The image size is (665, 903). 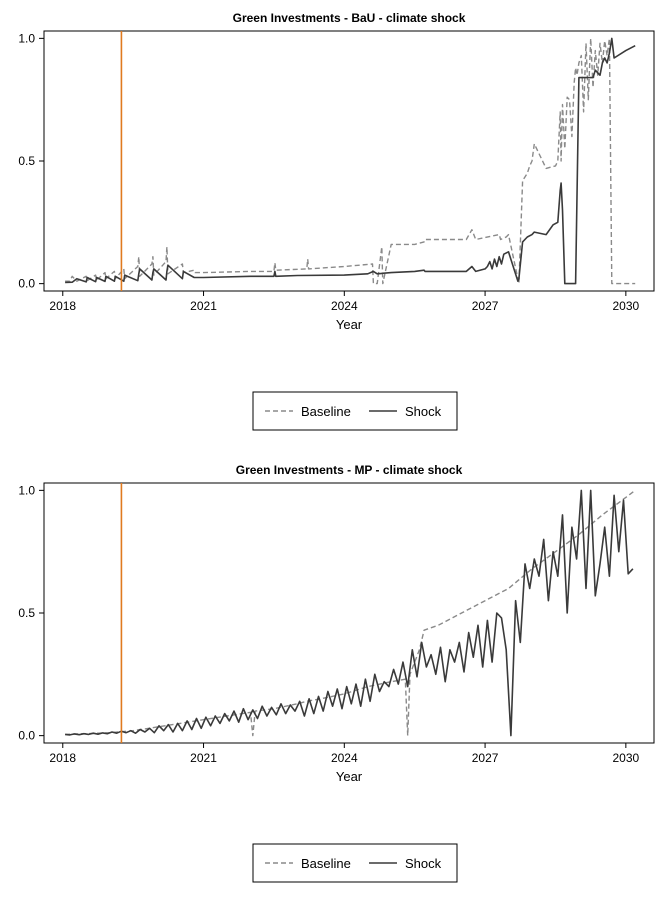 What do you see at coordinates (349, 18) in the screenshot?
I see `chart-title: Green Investments - BaU - climate shock` at bounding box center [349, 18].